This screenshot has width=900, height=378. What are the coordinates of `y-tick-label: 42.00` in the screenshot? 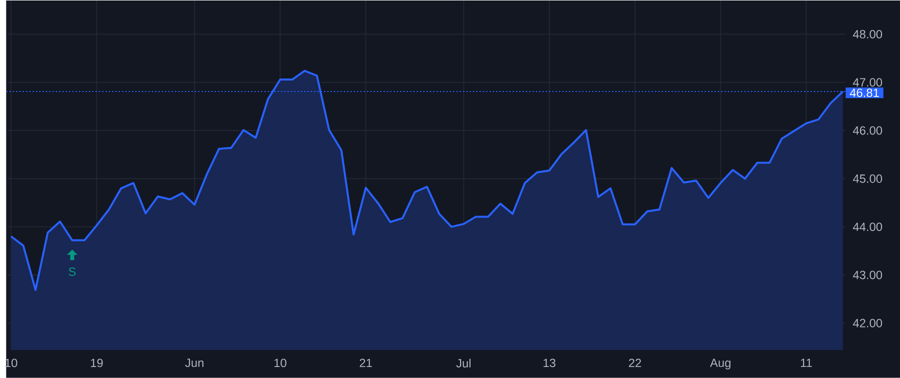 It's located at (867, 323).